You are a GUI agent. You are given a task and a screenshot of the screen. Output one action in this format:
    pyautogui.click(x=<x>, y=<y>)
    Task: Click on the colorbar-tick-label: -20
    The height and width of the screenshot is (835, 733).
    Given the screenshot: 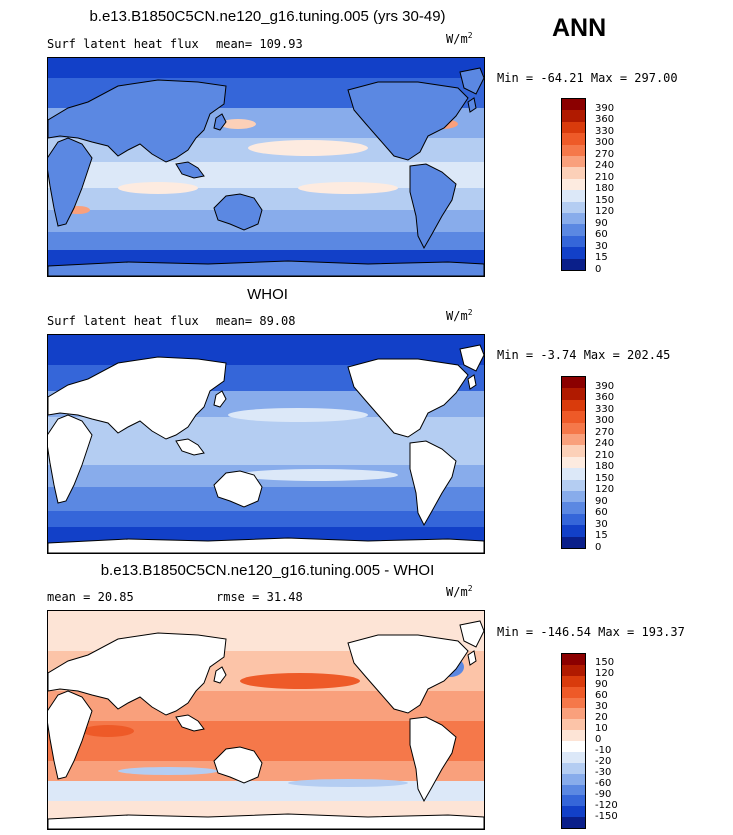 What is the action you would take?
    pyautogui.click(x=603, y=761)
    